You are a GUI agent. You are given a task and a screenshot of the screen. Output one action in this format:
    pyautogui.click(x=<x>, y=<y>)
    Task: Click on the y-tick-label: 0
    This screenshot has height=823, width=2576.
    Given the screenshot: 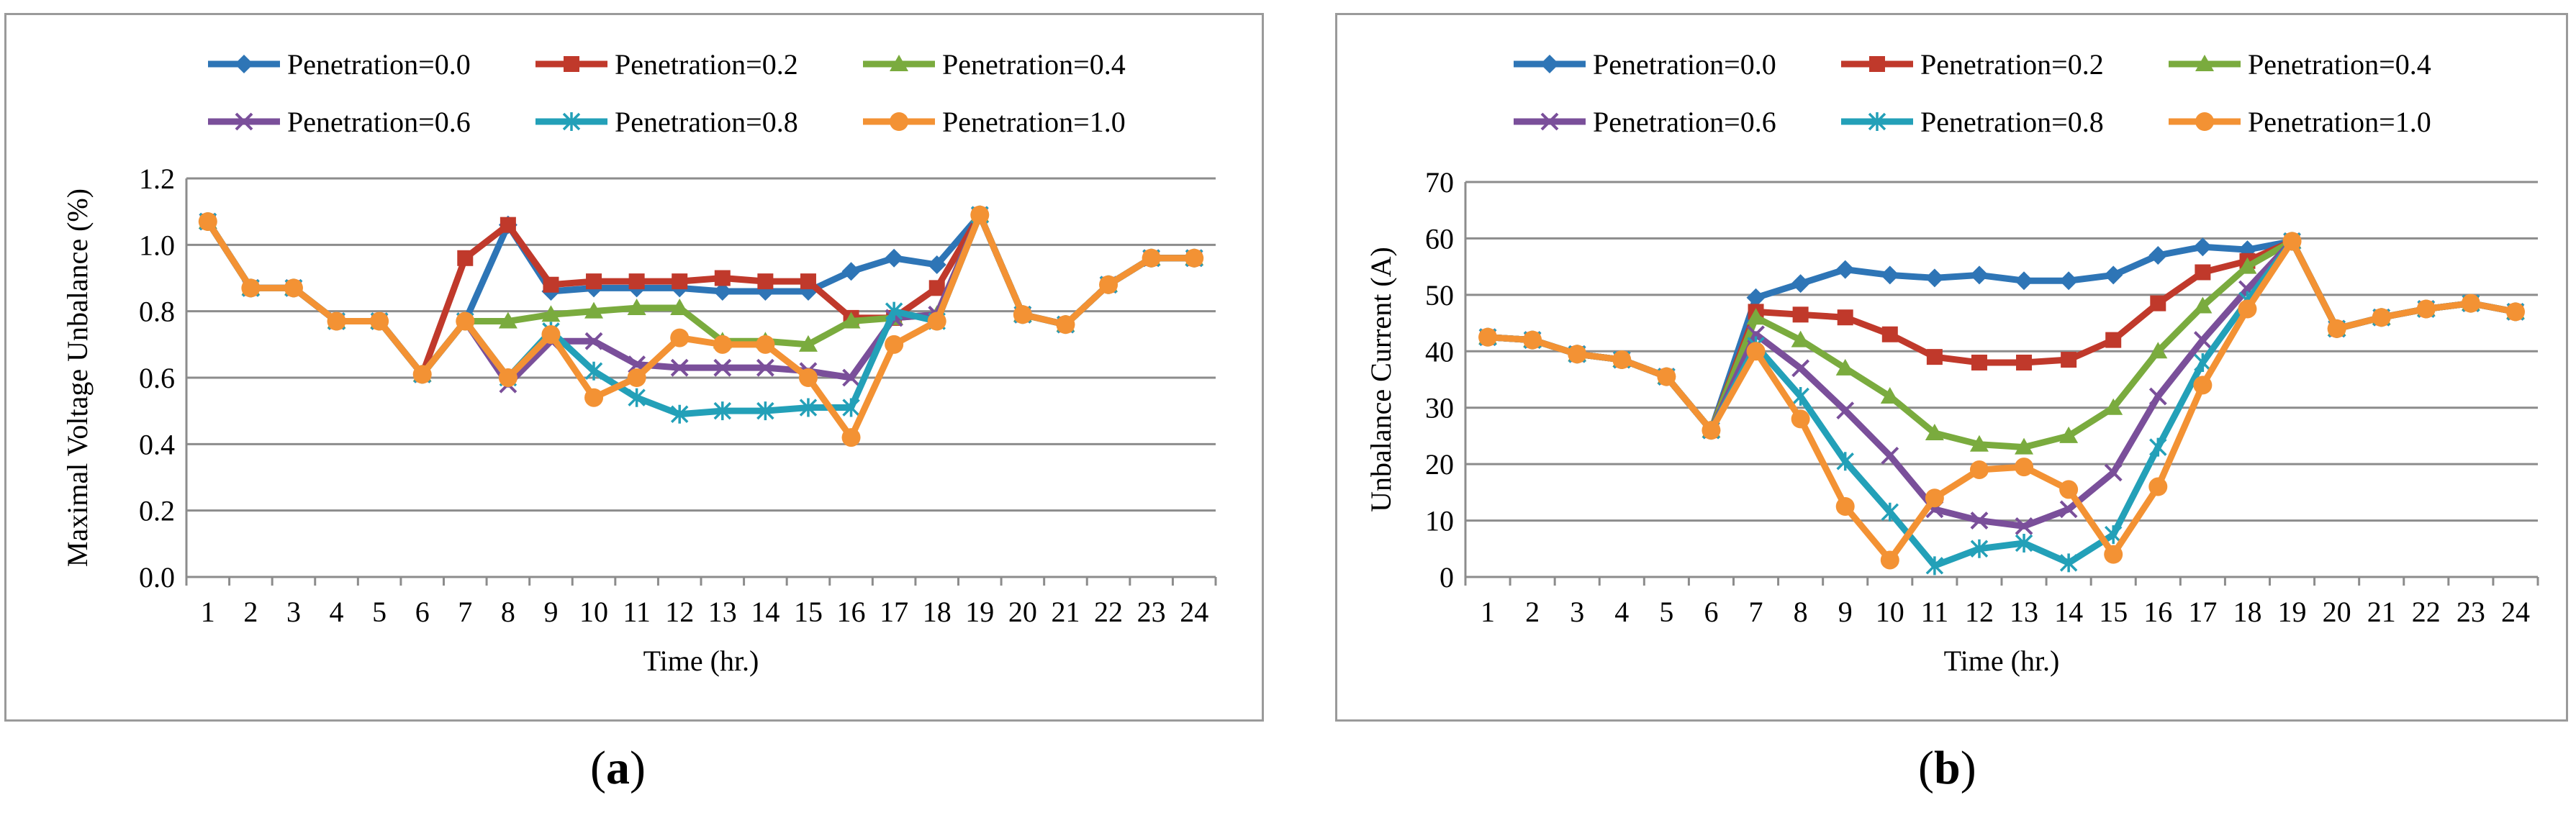 What is the action you would take?
    pyautogui.click(x=1447, y=577)
    